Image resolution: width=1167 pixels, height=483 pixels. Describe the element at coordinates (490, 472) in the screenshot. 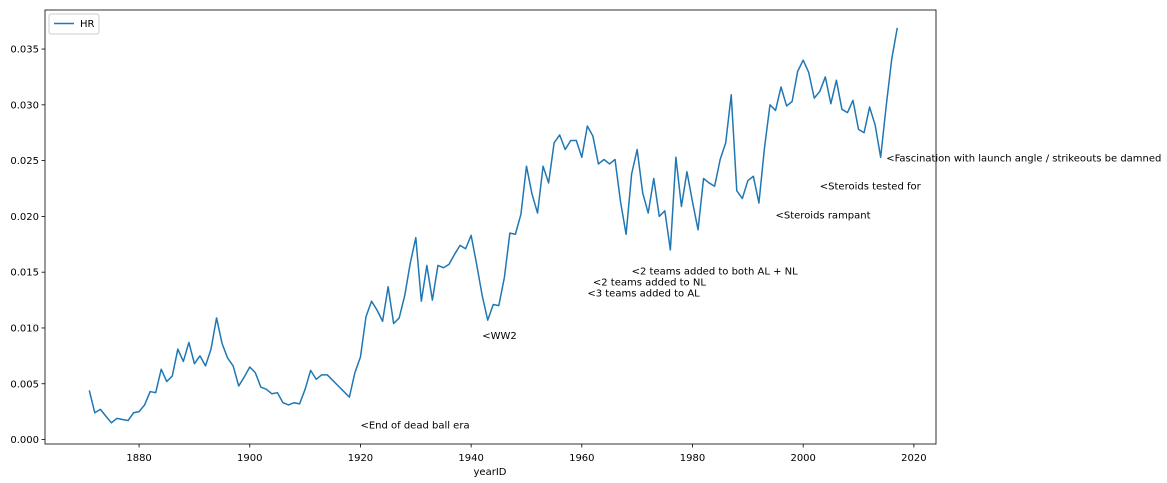

I see `x-axis-label: yearID` at that location.